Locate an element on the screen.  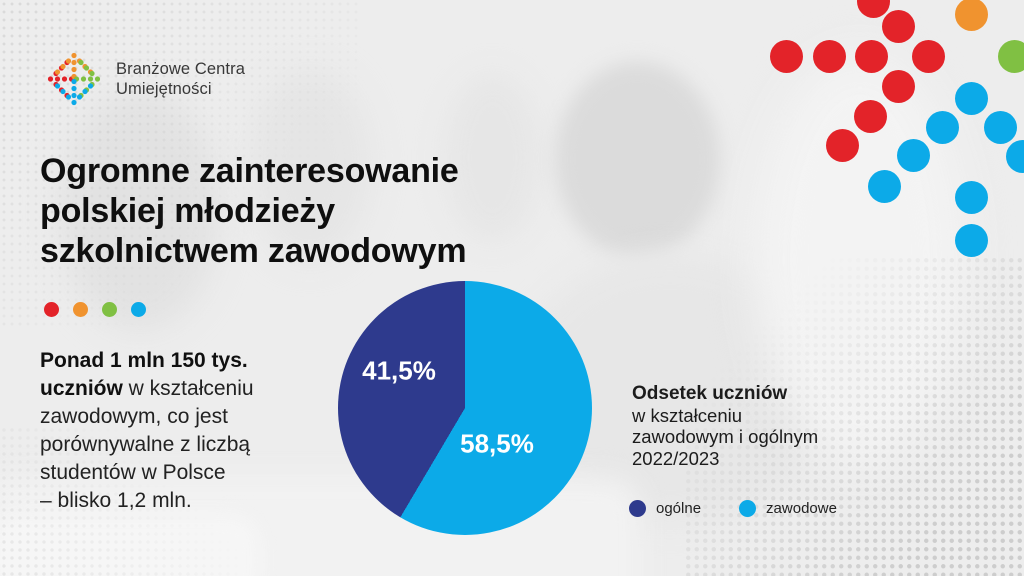
stat-line: studentów w Polsce is located at coordinates (133, 472).